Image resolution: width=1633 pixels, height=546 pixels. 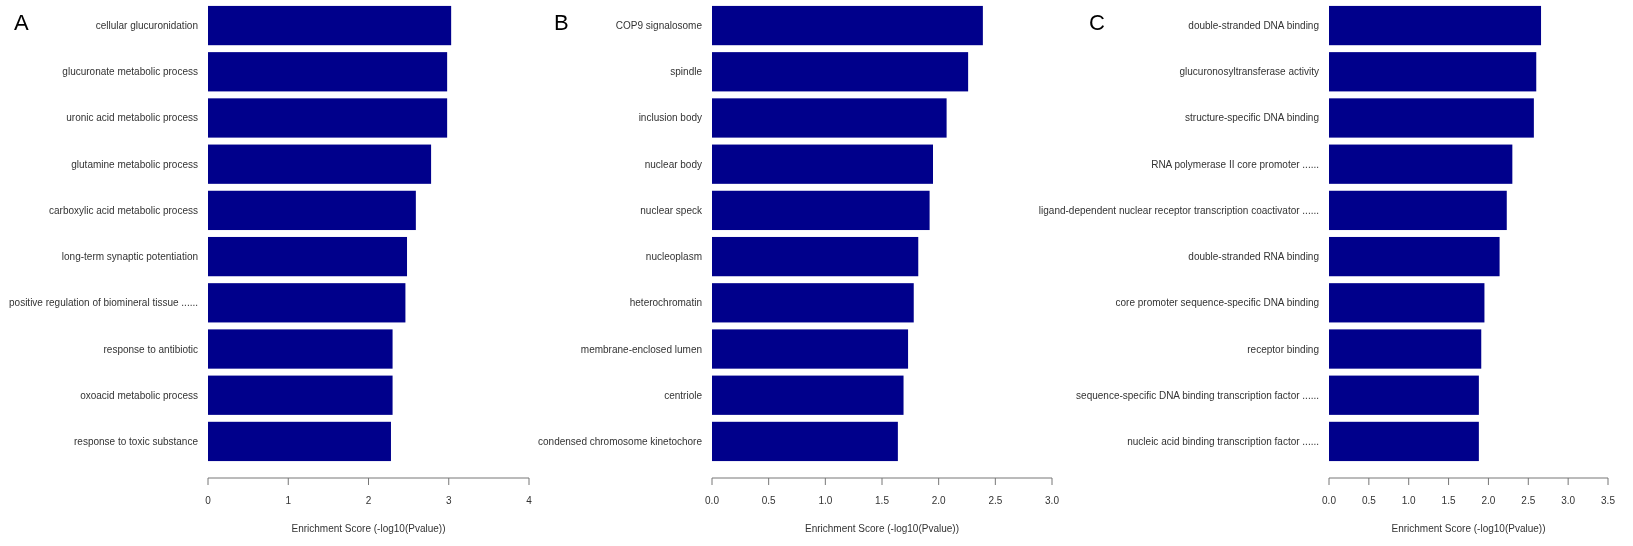 What do you see at coordinates (686, 72) in the screenshot?
I see `y-tick-label: spindle` at bounding box center [686, 72].